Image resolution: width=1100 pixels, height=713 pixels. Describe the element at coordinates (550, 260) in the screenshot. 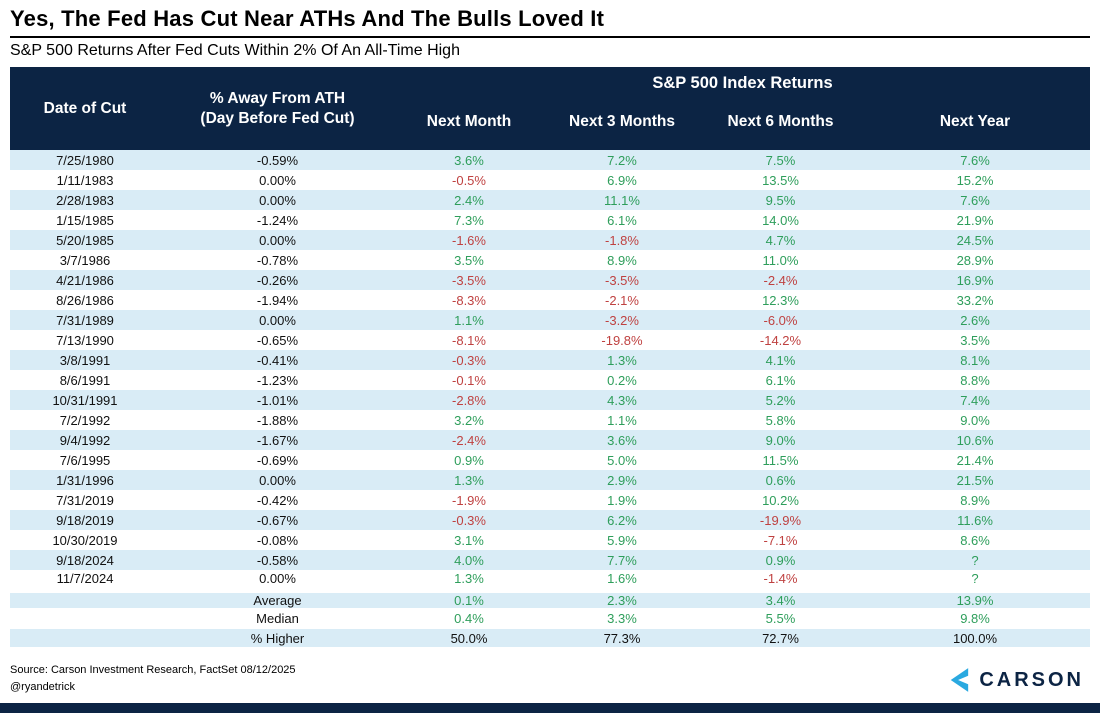

I see `table-row: 3/7/1986 -0.78% 3.5% 8.9% 11.0% 28.9%` at that location.